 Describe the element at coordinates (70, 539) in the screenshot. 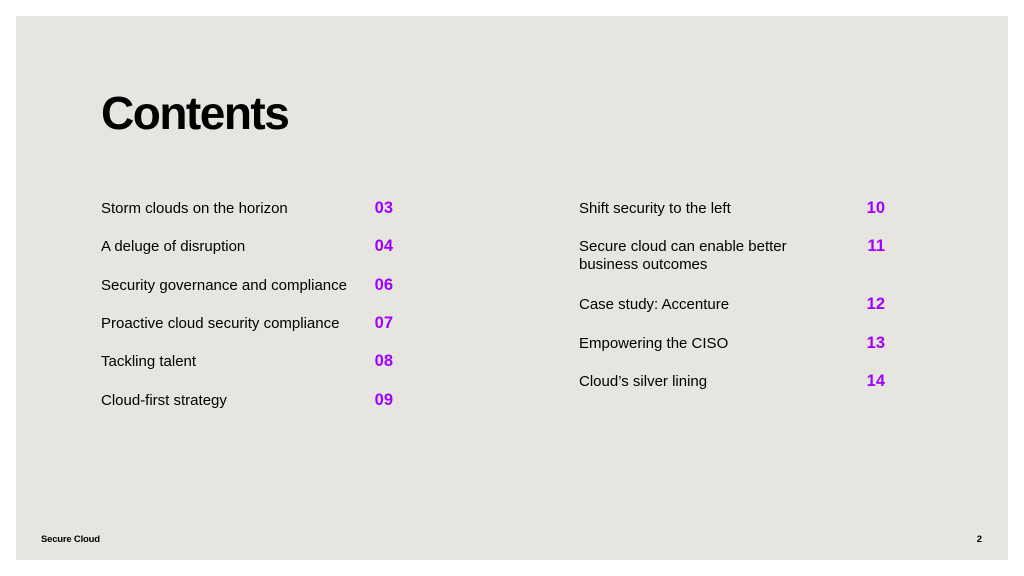

I see `footer-document-name: Secure Cloud` at that location.